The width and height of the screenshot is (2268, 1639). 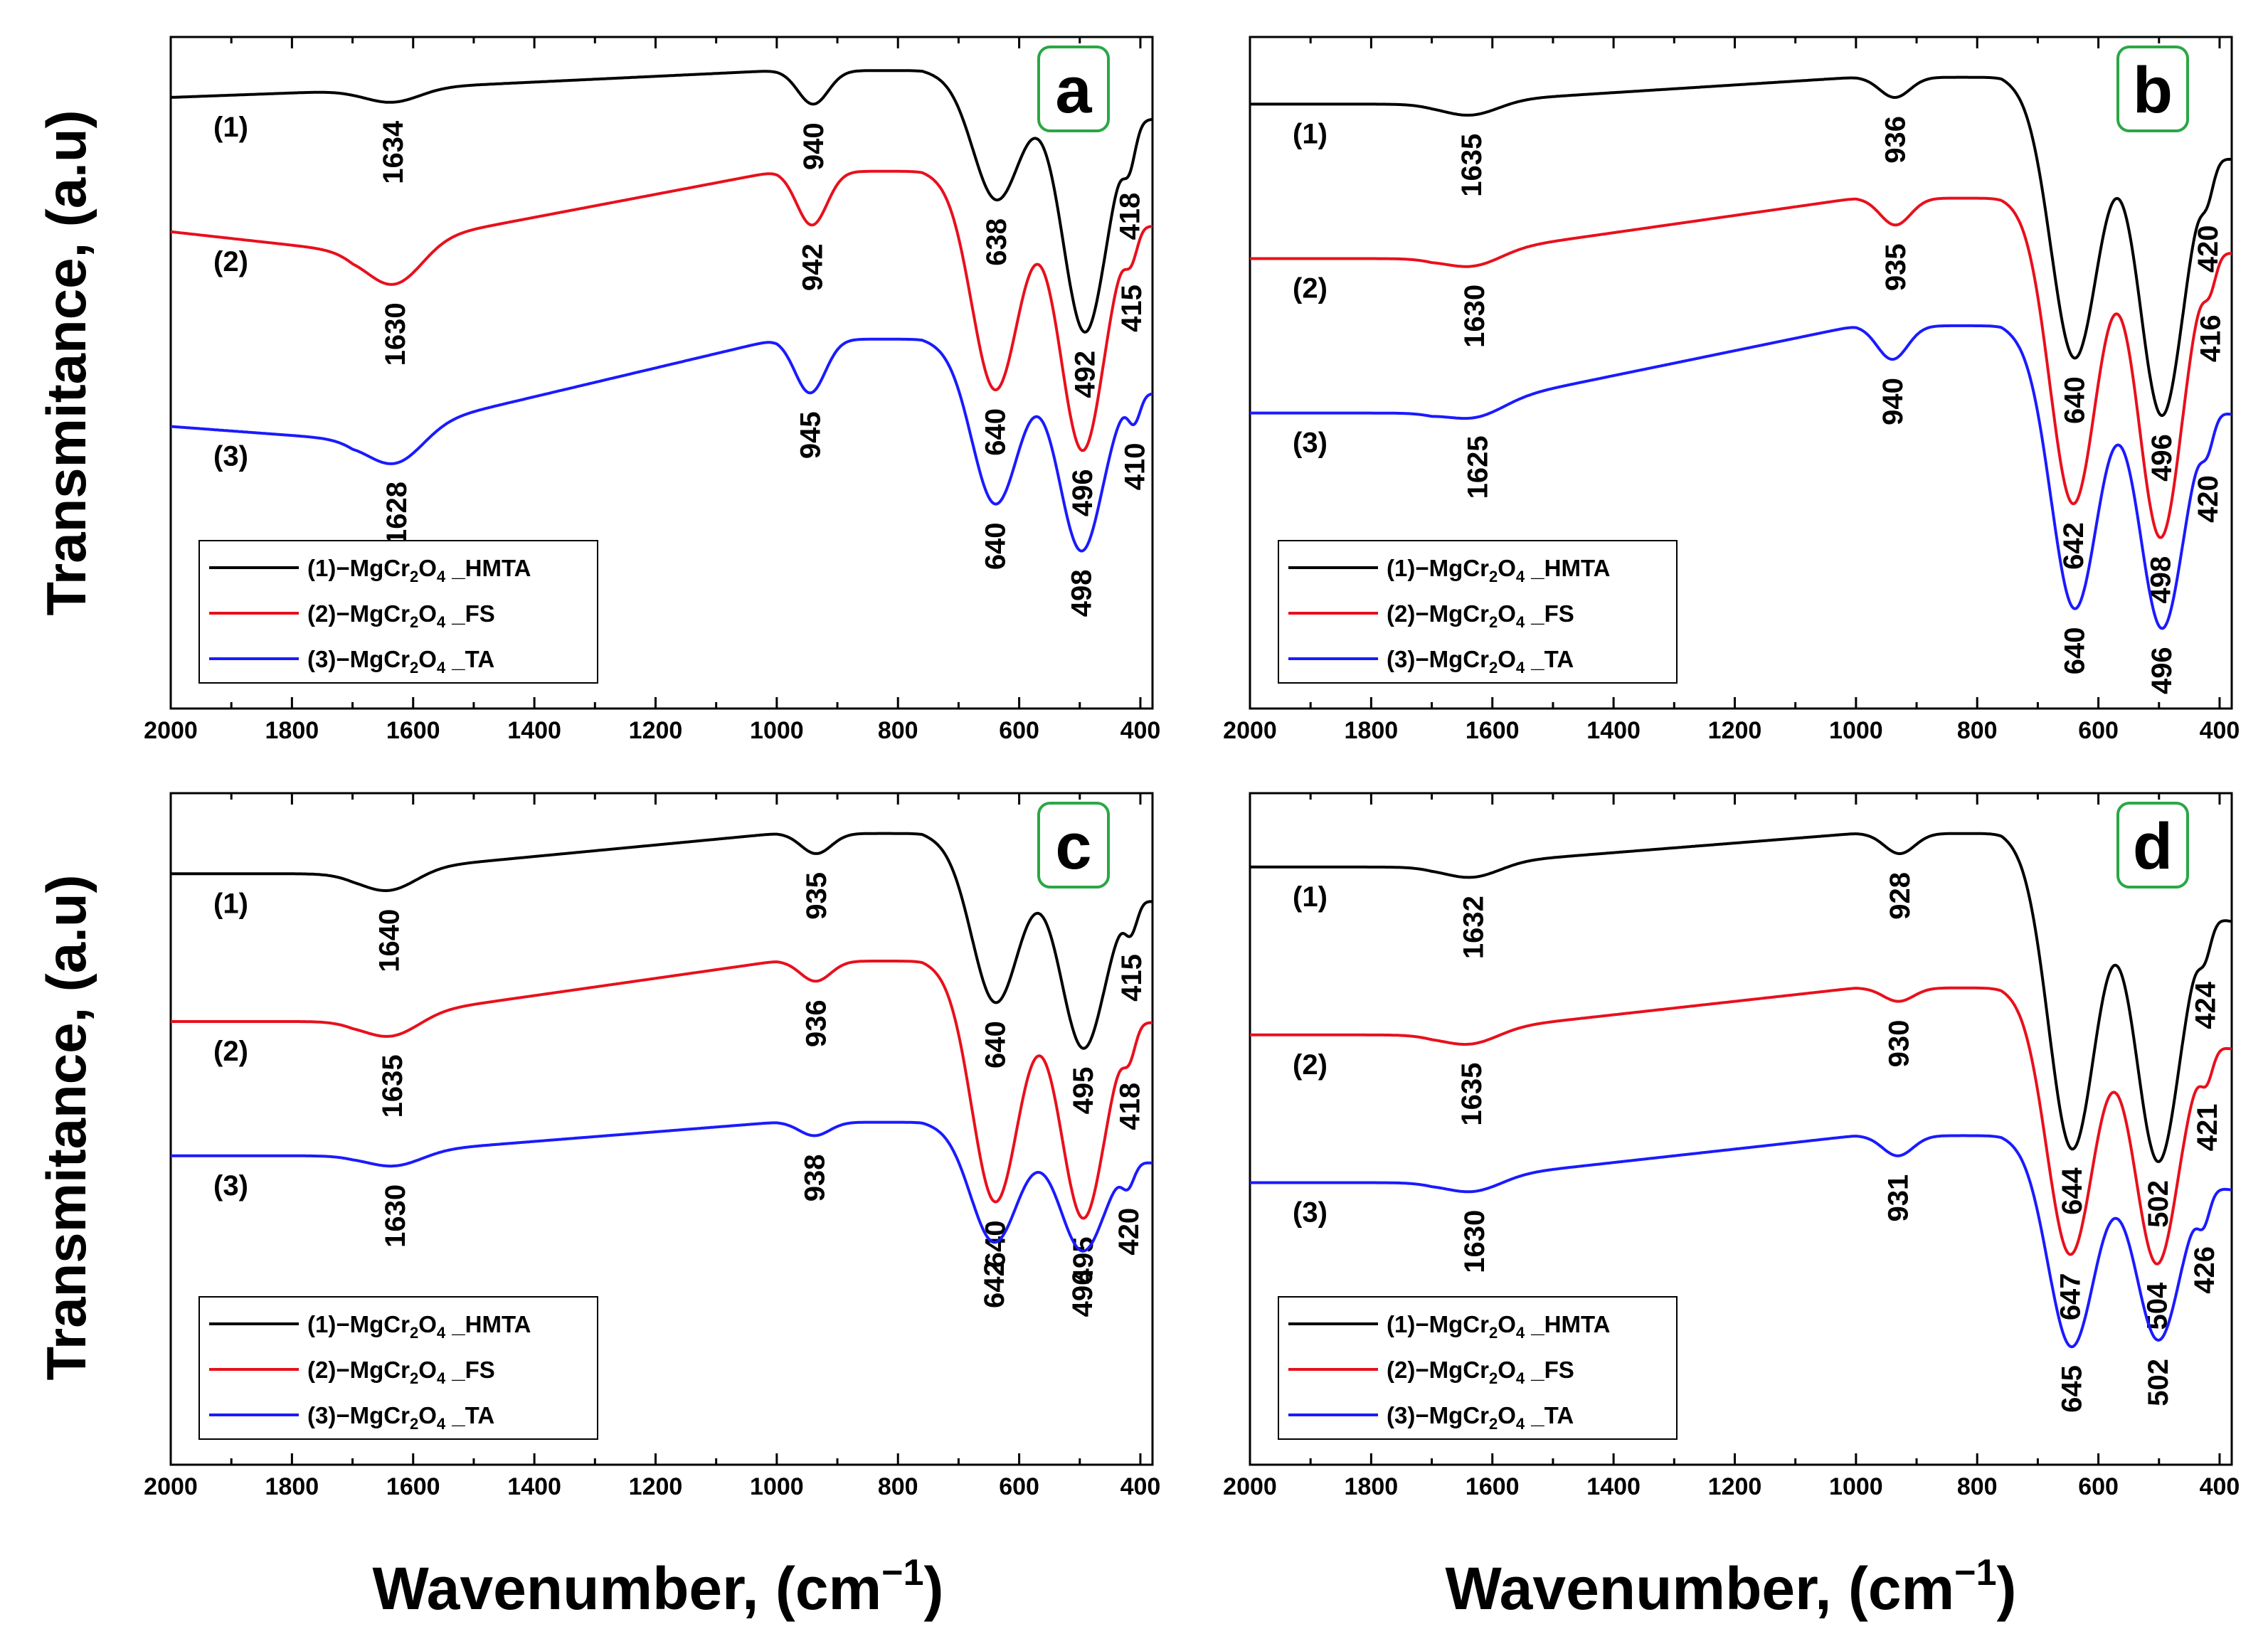 I want to click on peak-label: 496, so click(x=2162, y=458).